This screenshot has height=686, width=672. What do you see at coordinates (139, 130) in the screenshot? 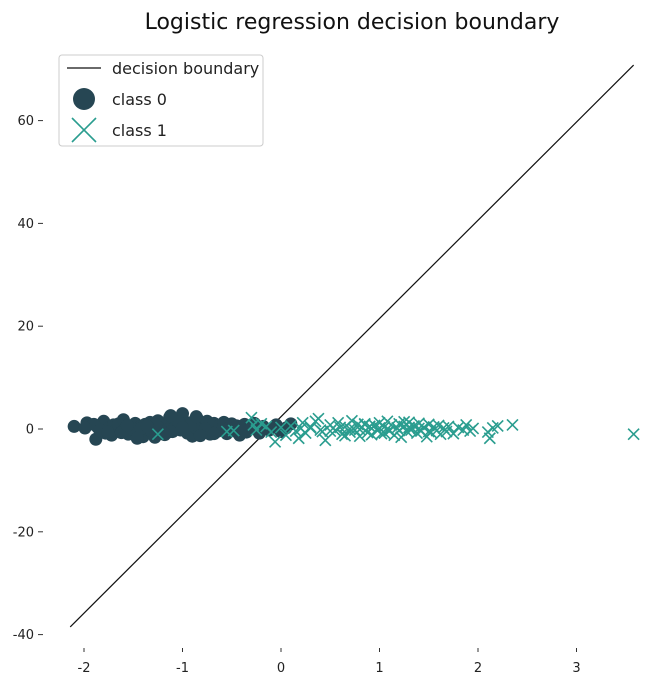
I see `legend-label-class1: class 1` at bounding box center [139, 130].